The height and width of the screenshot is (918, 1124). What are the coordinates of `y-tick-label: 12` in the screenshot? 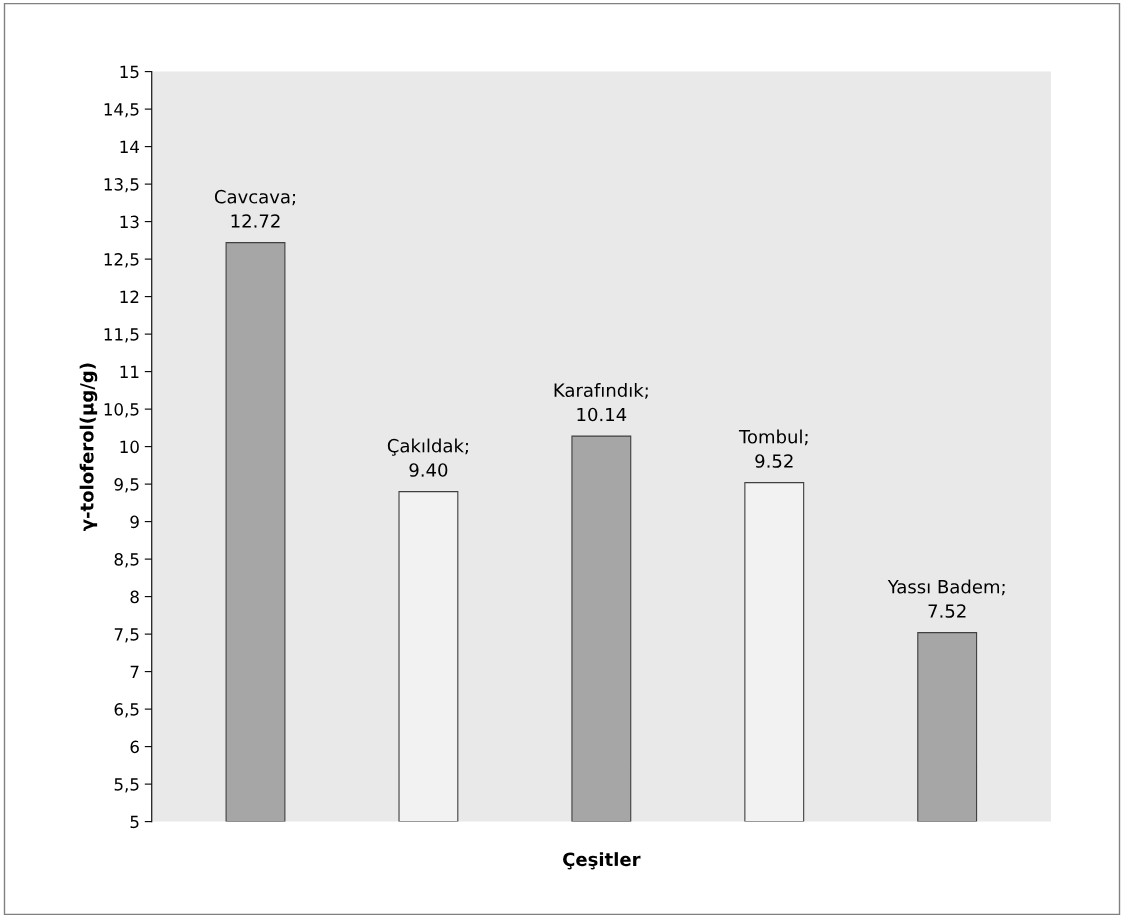 It's located at (129, 296).